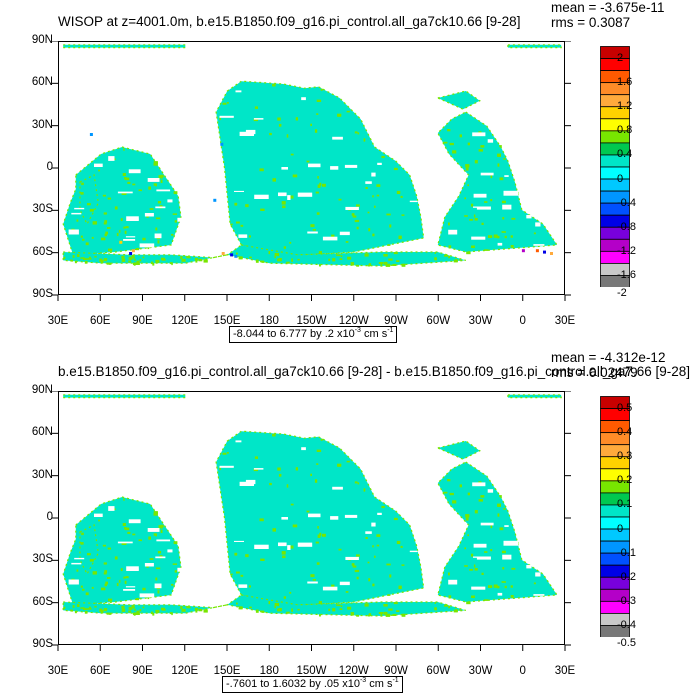 Image resolution: width=700 pixels, height=700 pixels. Describe the element at coordinates (615, 166) in the screenshot. I see `colorbar` at that location.